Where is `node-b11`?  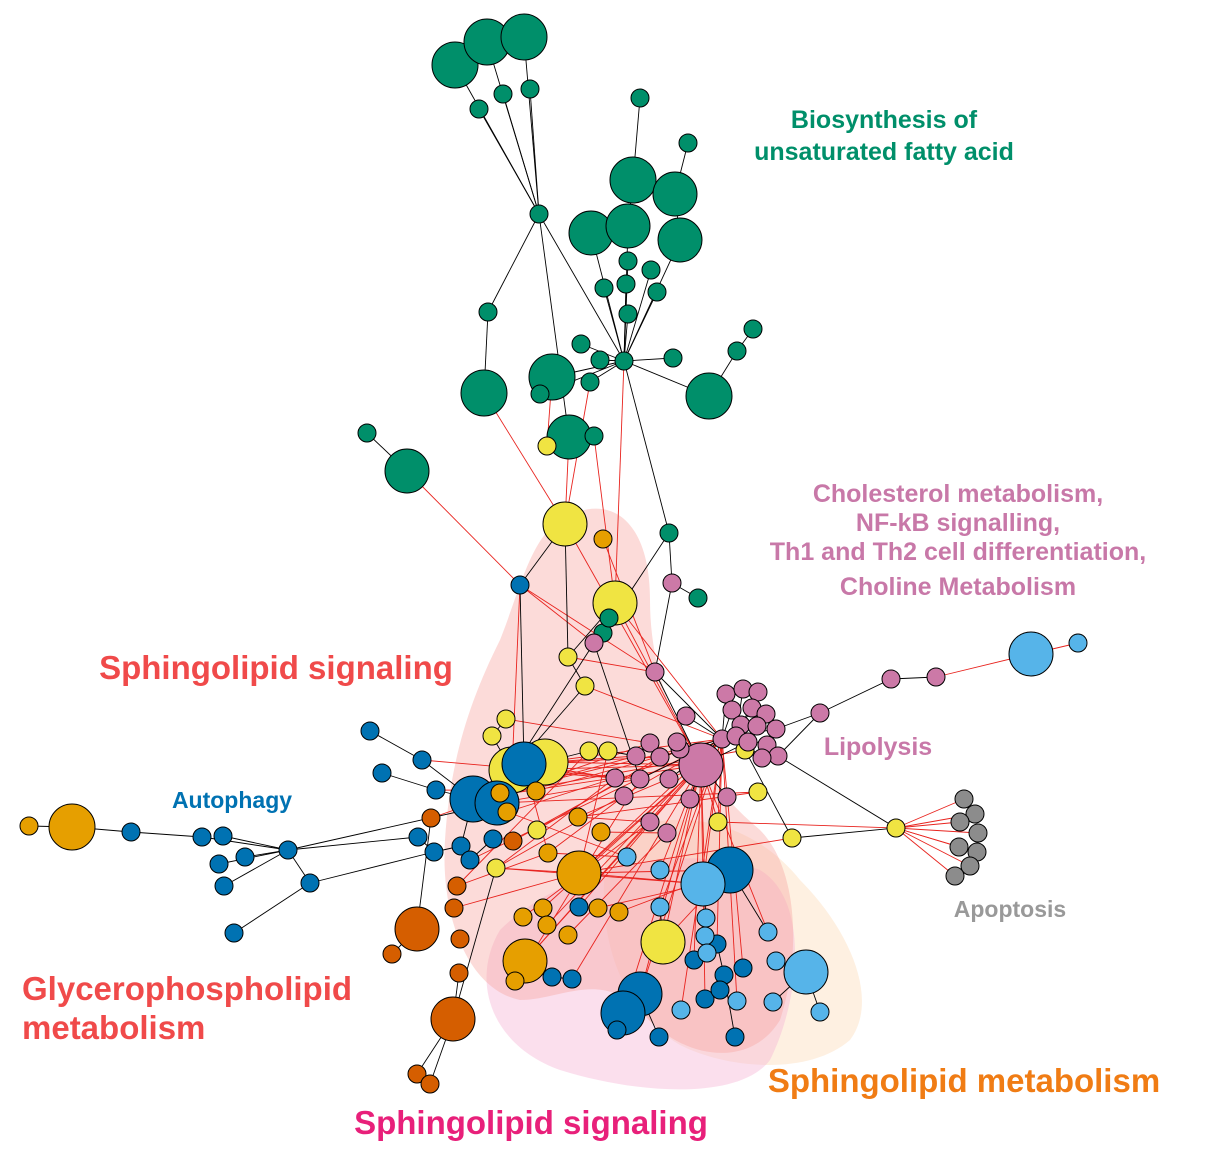
node-b11 is located at coordinates (223, 836).